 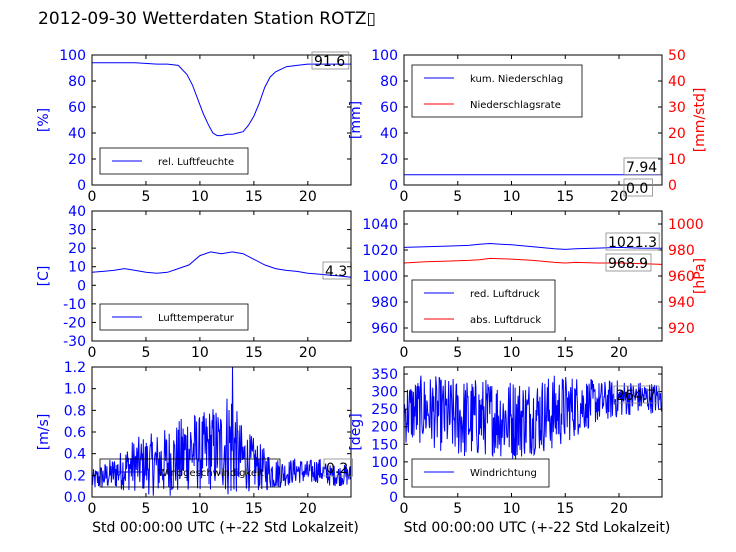 What do you see at coordinates (384, 428) in the screenshot?
I see `y-tick-label: 200` at bounding box center [384, 428].